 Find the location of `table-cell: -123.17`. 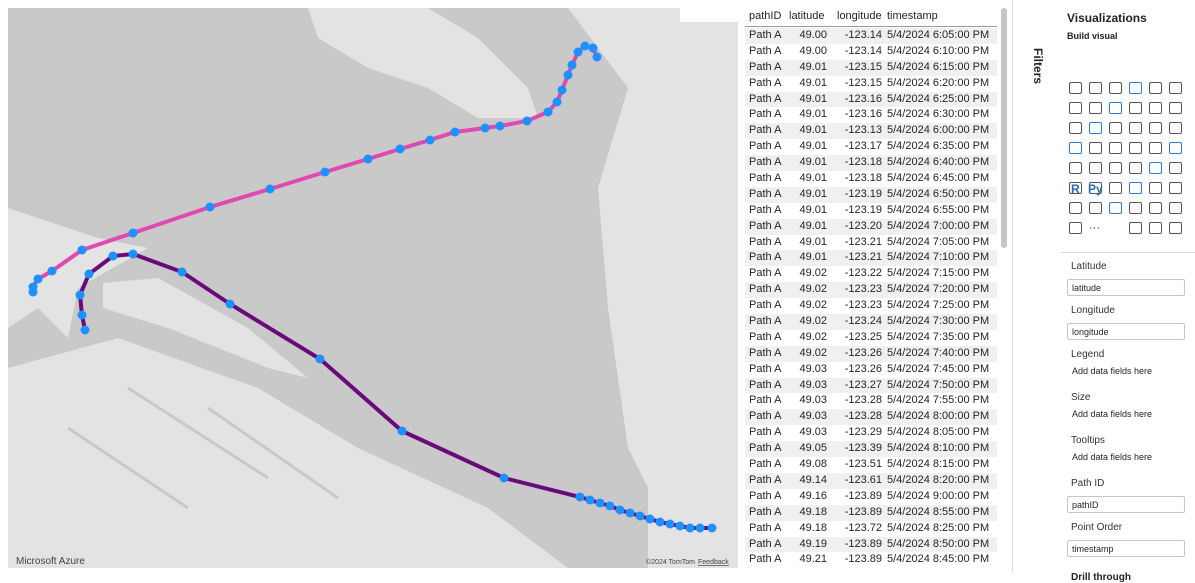

table-cell: -123.17 is located at coordinates (863, 146).